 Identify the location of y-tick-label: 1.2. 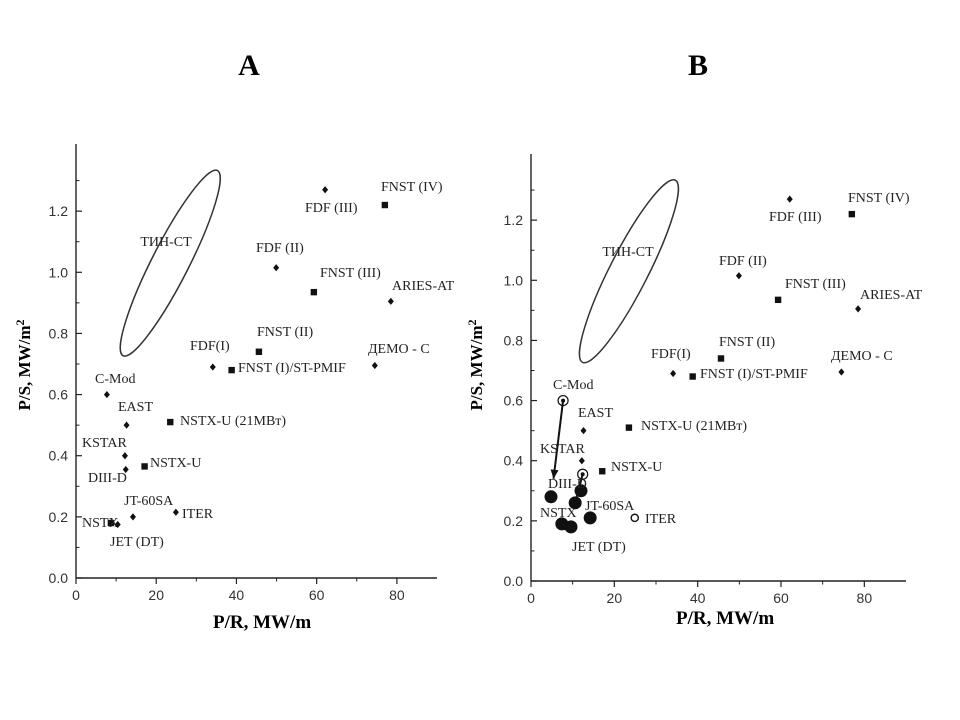
(59, 211).